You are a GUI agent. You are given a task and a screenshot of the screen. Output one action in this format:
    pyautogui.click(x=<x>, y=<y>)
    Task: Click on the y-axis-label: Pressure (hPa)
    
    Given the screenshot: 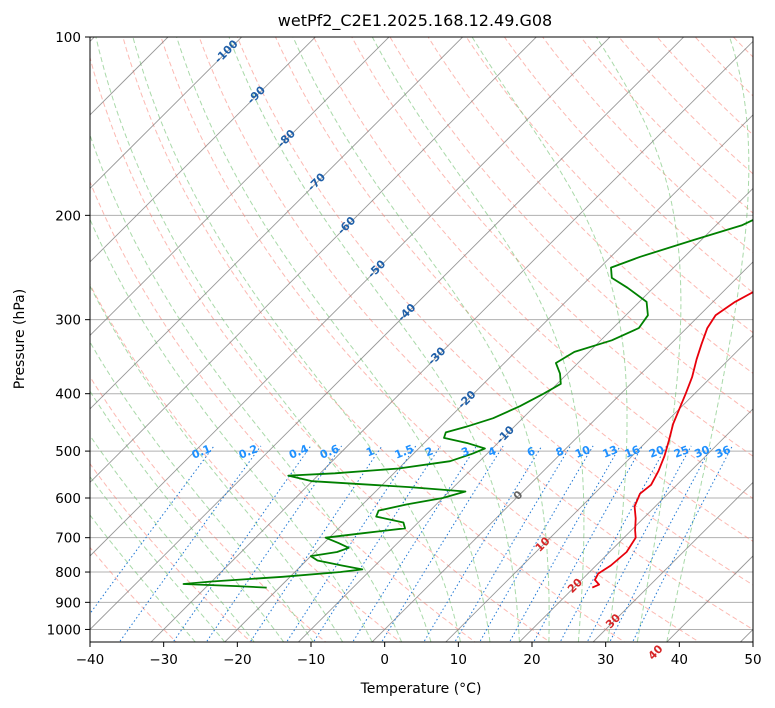 What is the action you would take?
    pyautogui.click(x=20, y=339)
    